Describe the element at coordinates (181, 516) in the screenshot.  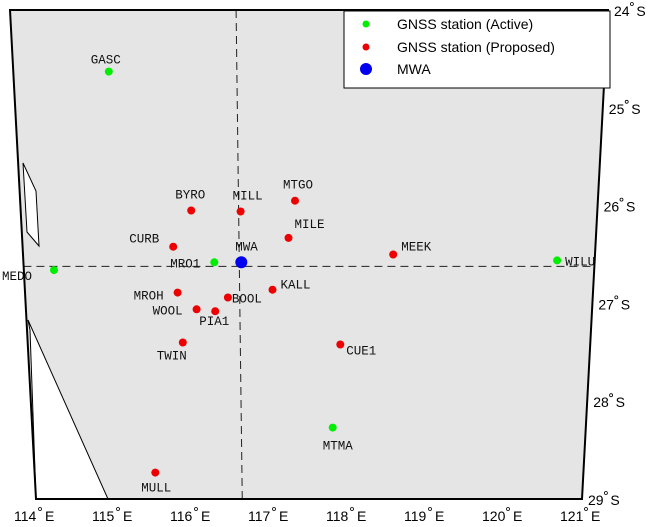
I see `lon-label-116: 116` at that location.